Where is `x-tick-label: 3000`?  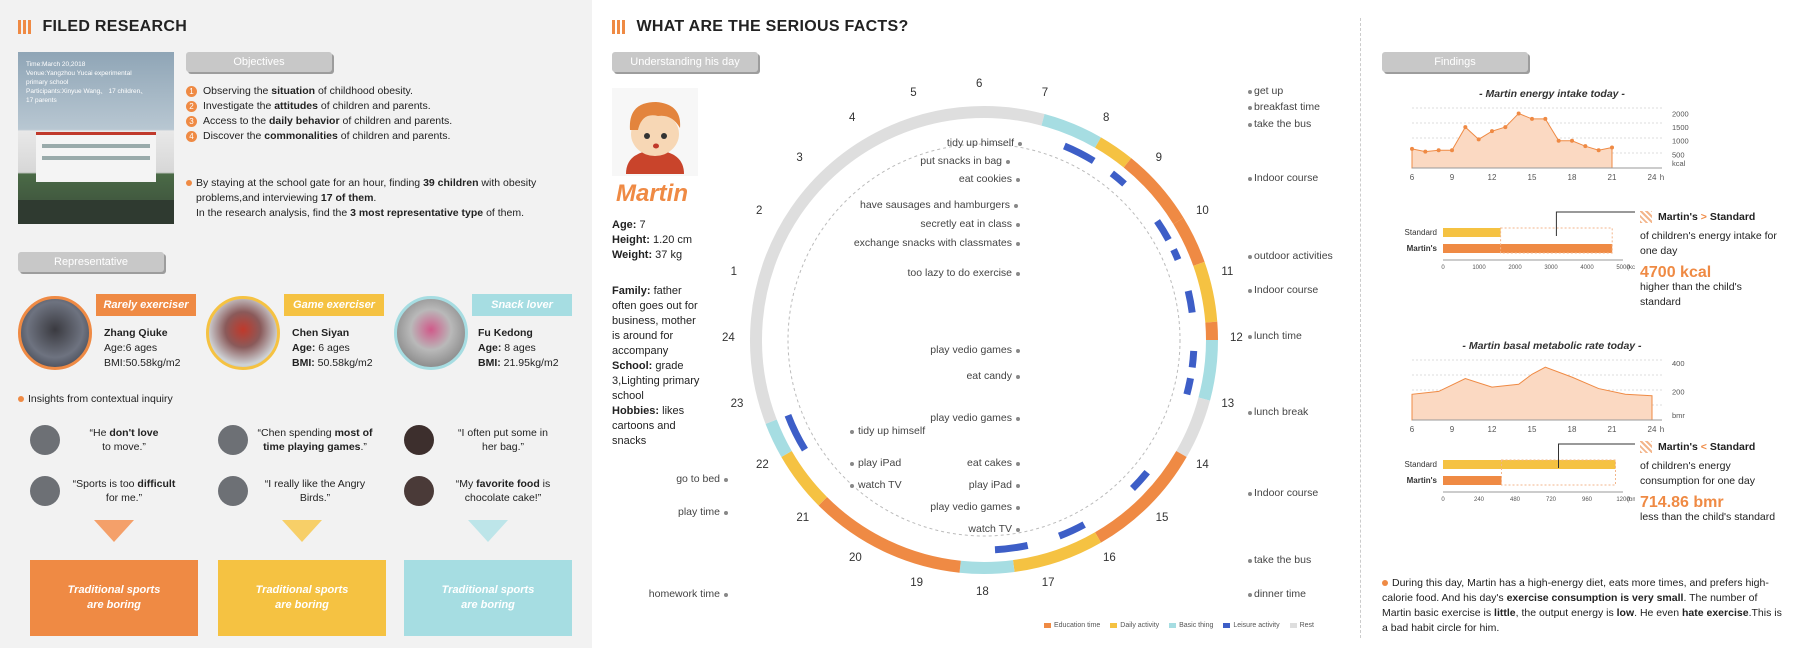
x-tick-label: 3000 is located at coordinates (1551, 268).